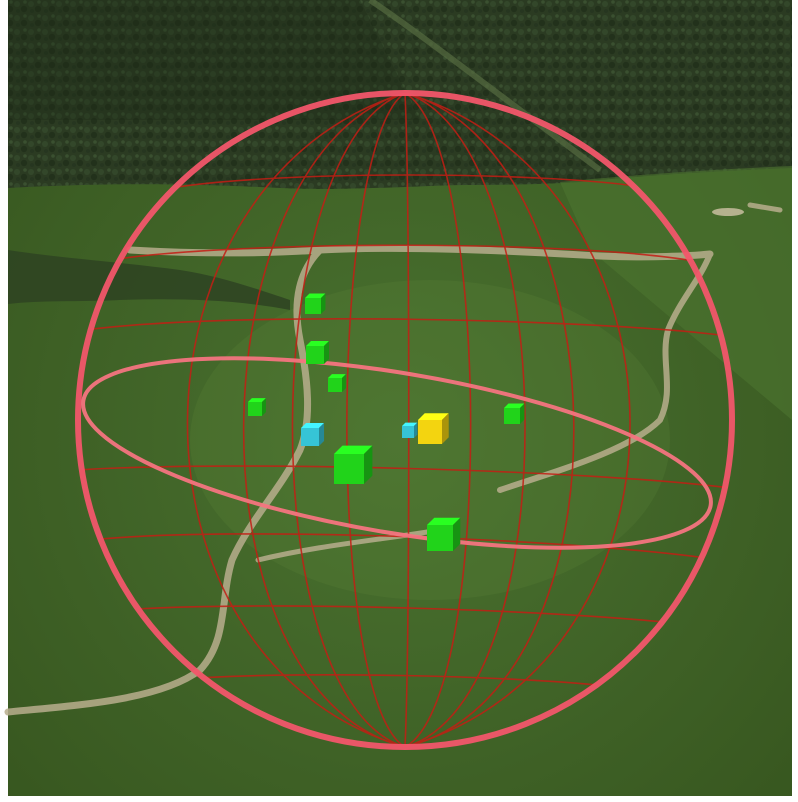 The image size is (798, 802). Describe the element at coordinates (485, 86) in the screenshot. I see `forest-track` at that location.